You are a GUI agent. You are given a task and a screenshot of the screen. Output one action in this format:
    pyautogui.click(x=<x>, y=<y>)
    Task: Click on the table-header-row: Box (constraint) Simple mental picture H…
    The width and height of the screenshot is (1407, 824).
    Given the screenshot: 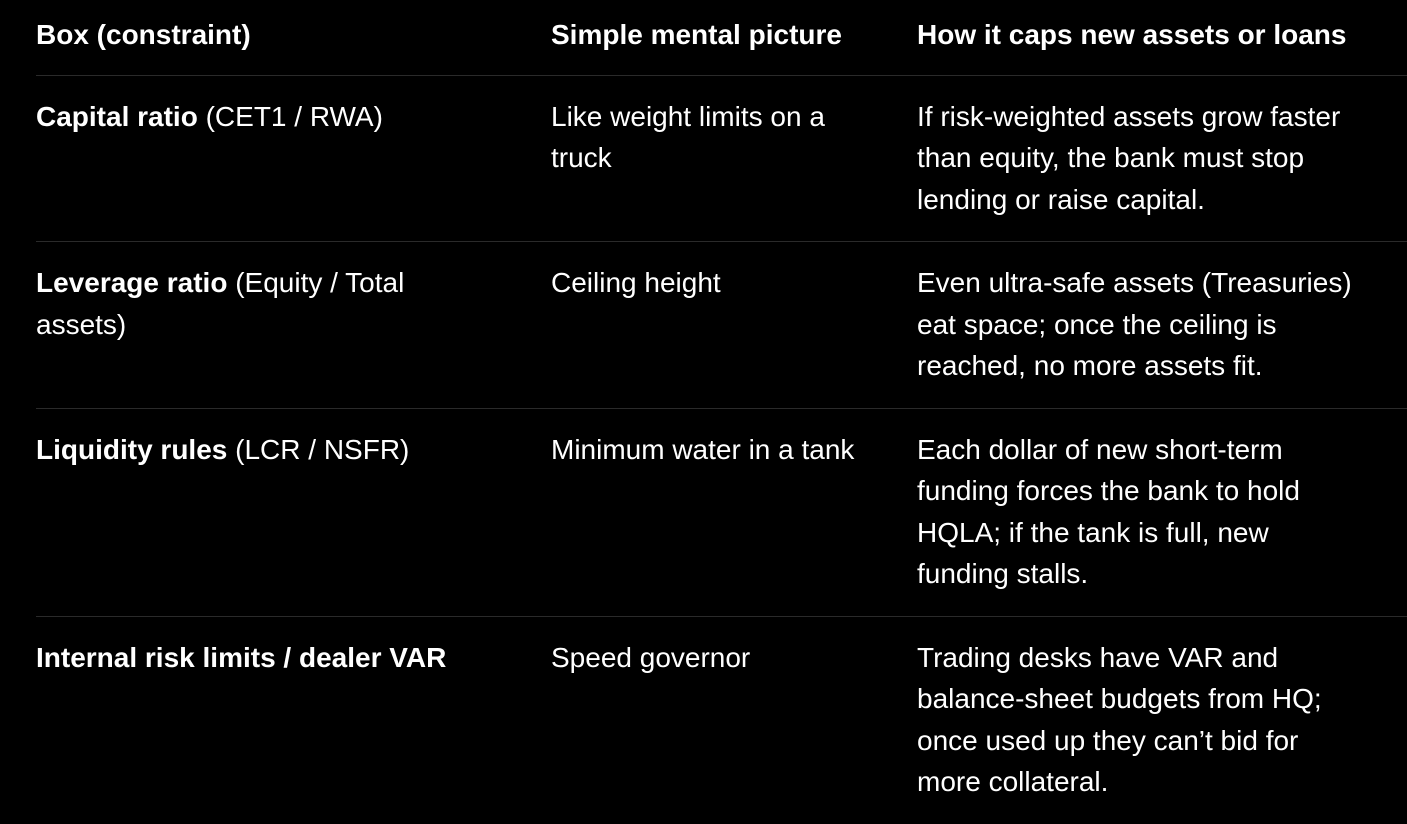 What is the action you would take?
    pyautogui.click(x=721, y=38)
    